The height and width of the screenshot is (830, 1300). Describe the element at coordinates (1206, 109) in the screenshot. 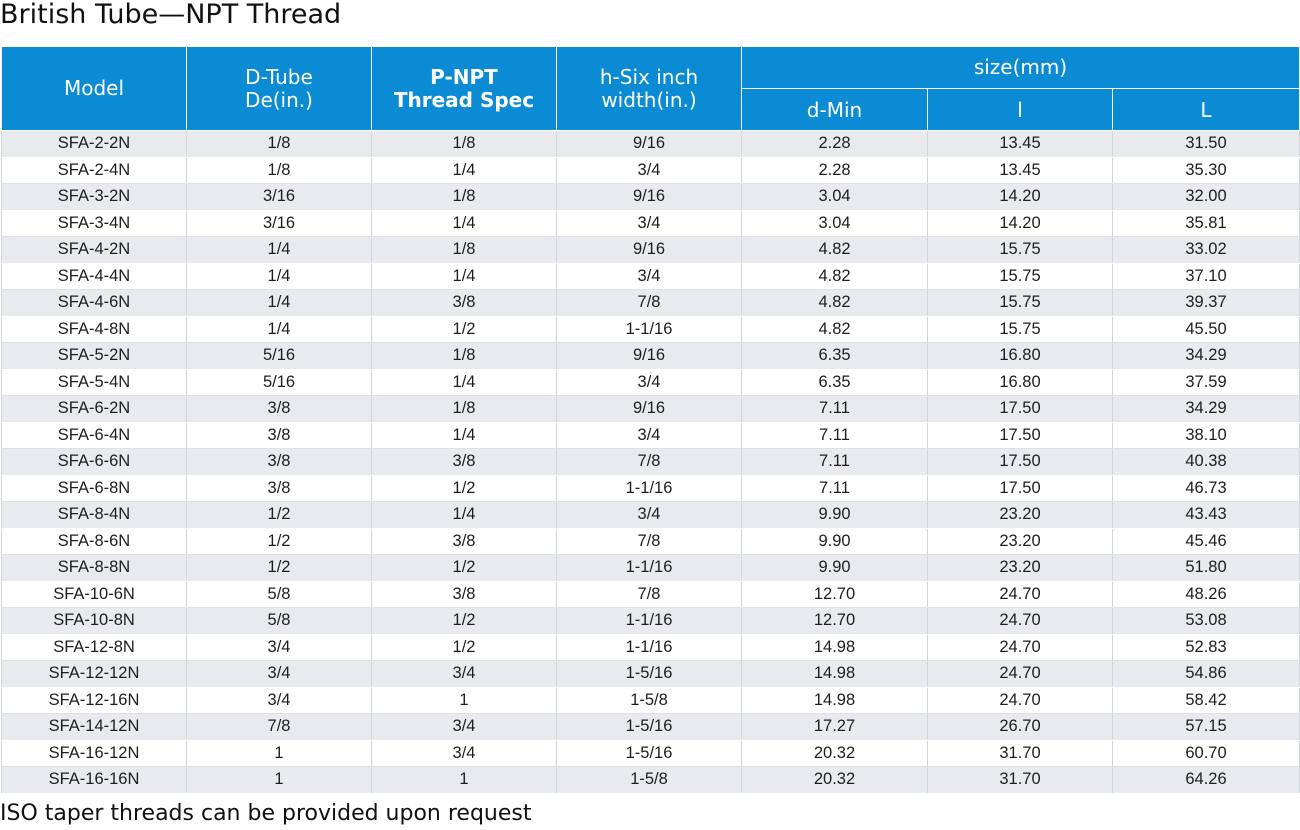

I see `header-l-big: L` at that location.